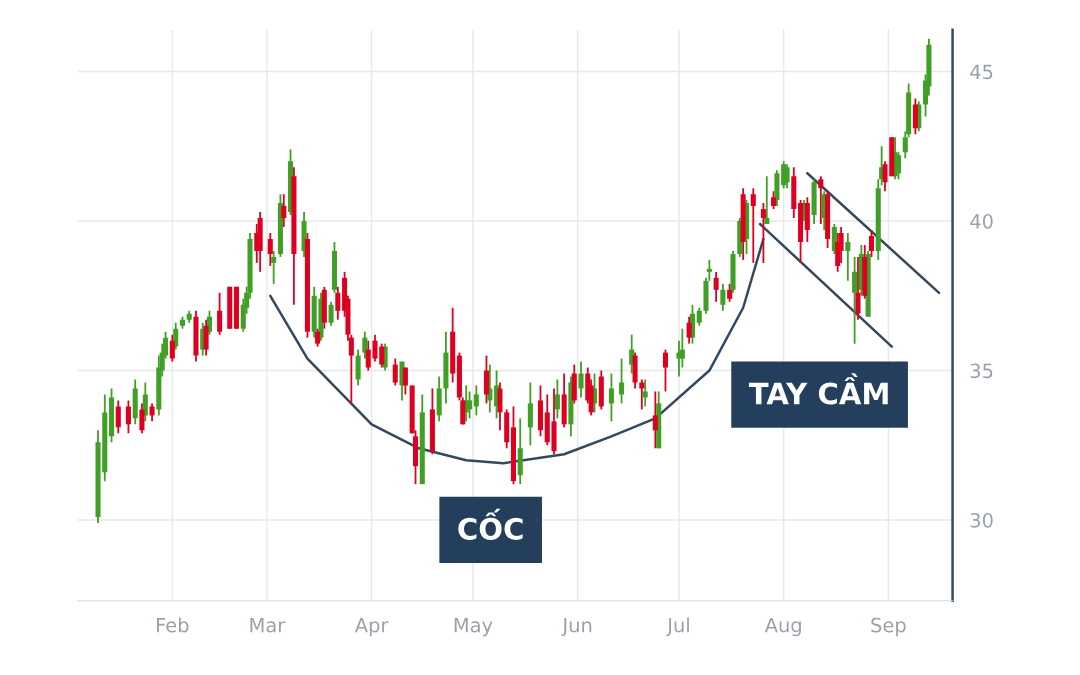 This screenshot has height=675, width=1080. I want to click on y-tick-label: 45, so click(981, 72).